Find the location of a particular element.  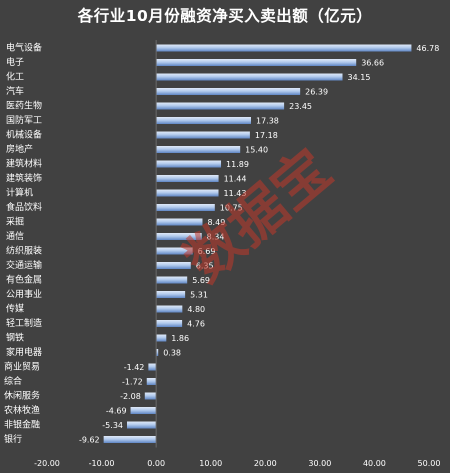

value-label: 15.40 is located at coordinates (256, 150).